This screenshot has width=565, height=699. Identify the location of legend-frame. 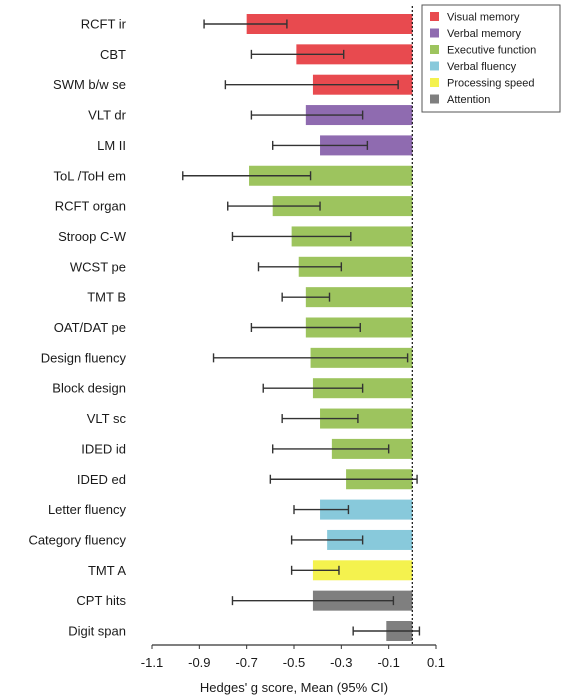
(491, 58).